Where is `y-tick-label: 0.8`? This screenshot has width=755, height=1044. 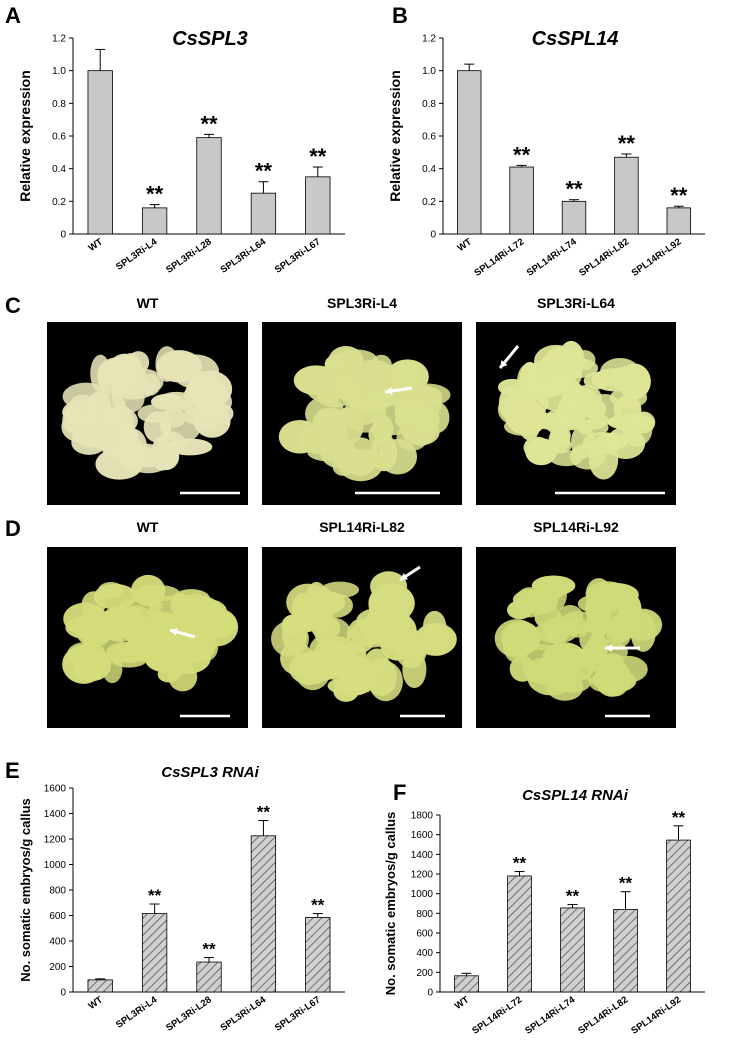
y-tick-label: 0.8 is located at coordinates (429, 104).